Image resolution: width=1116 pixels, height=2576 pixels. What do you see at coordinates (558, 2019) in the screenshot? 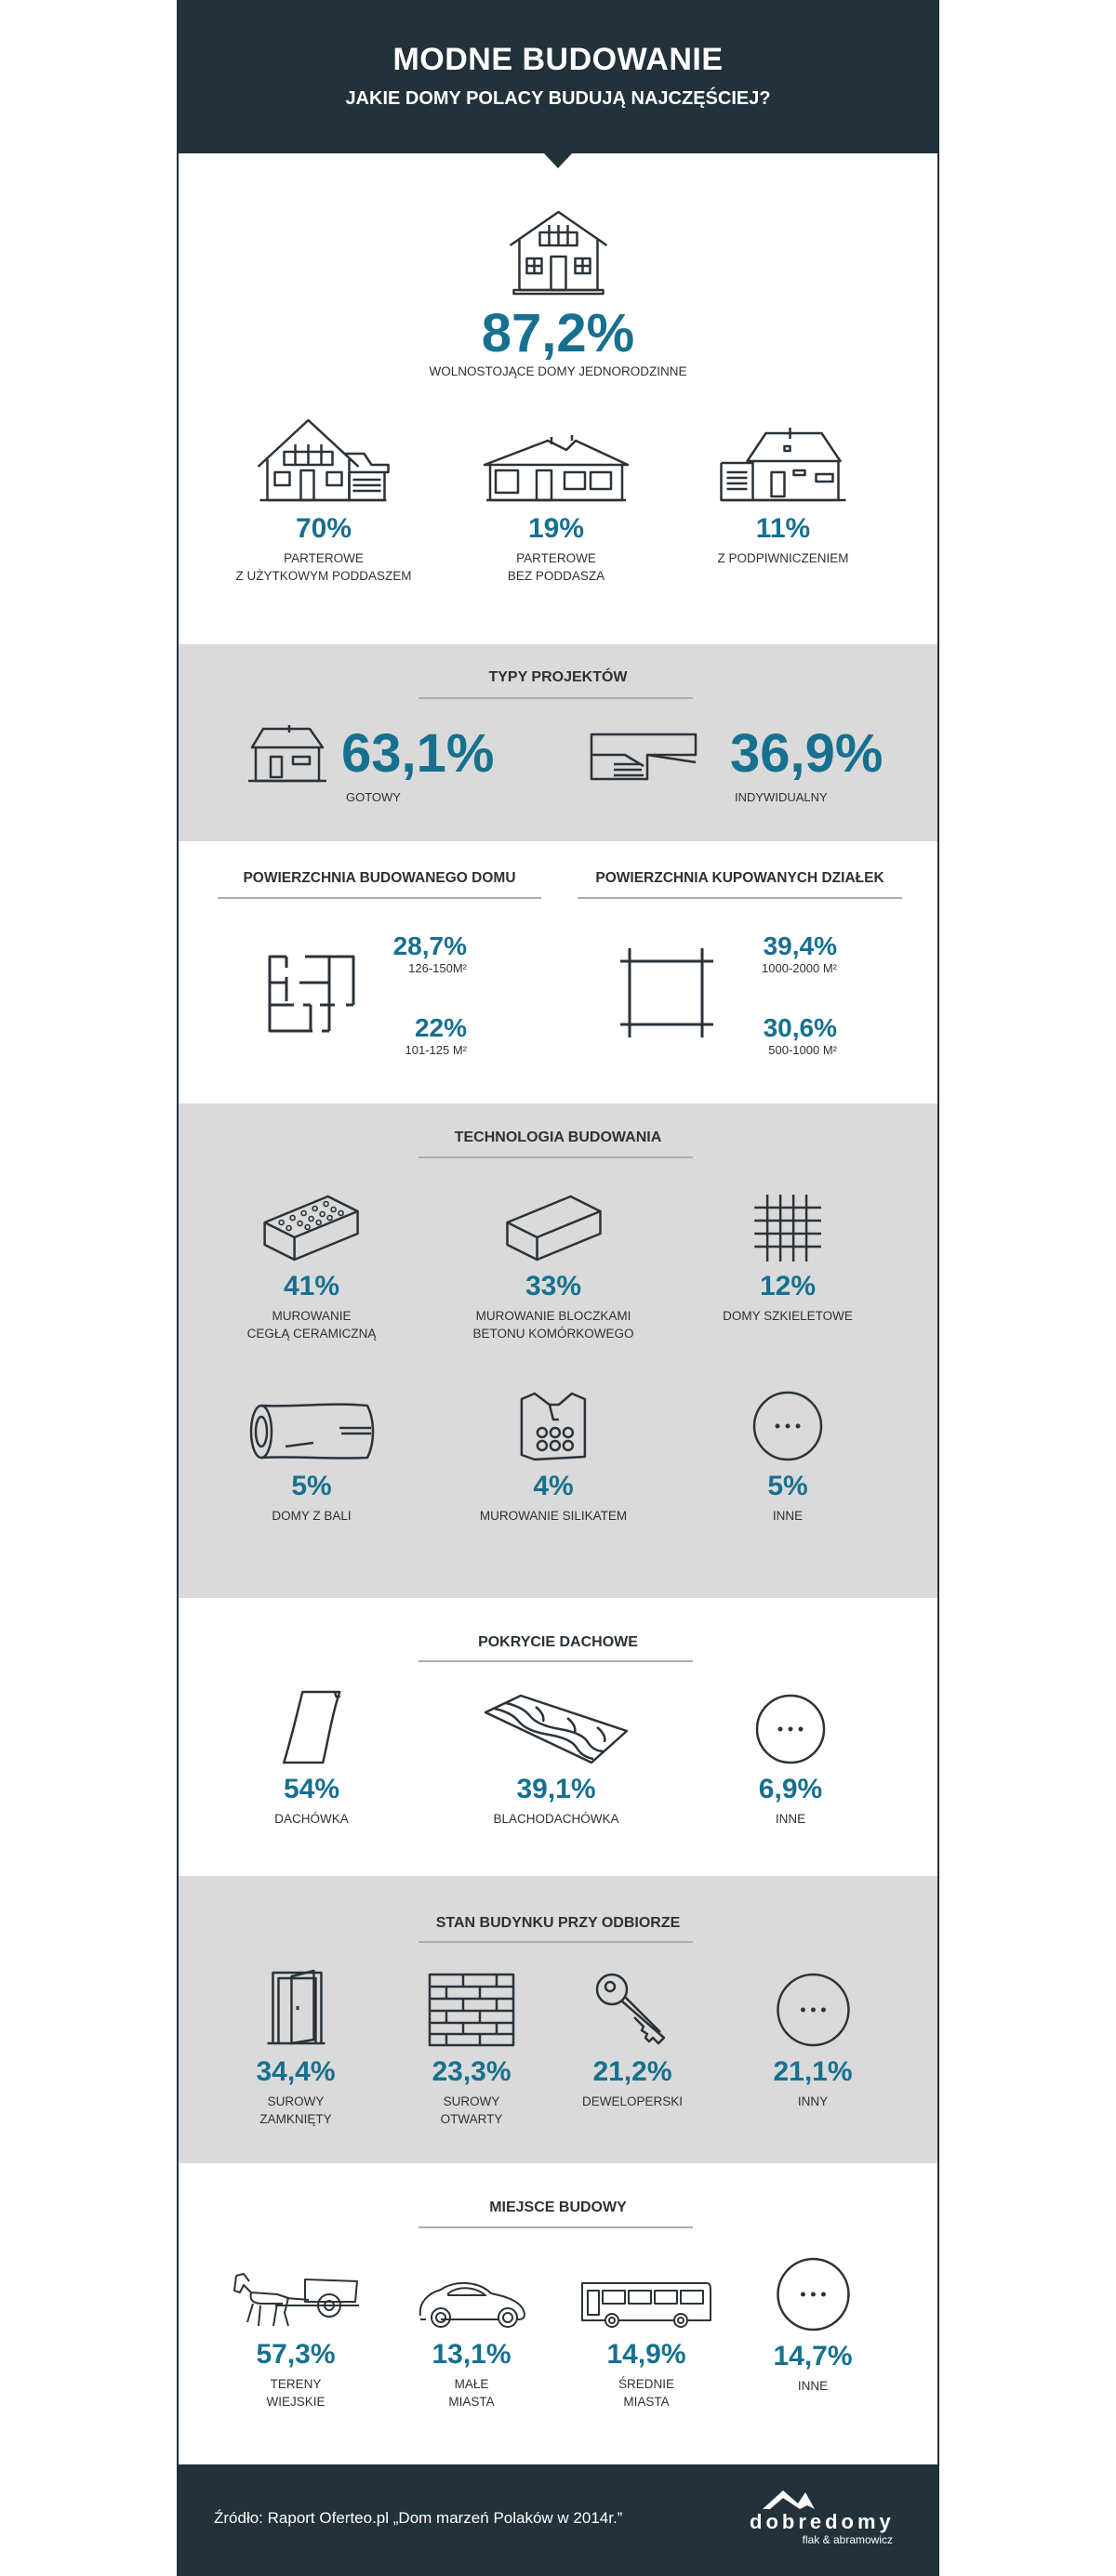
I see `section-condition` at bounding box center [558, 2019].